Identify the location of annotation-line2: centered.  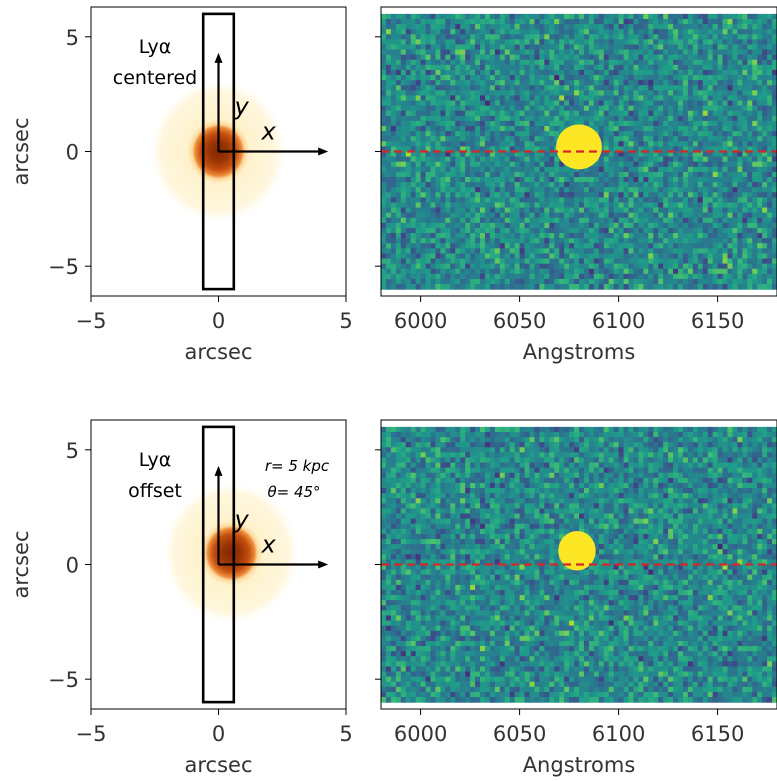
(155, 78).